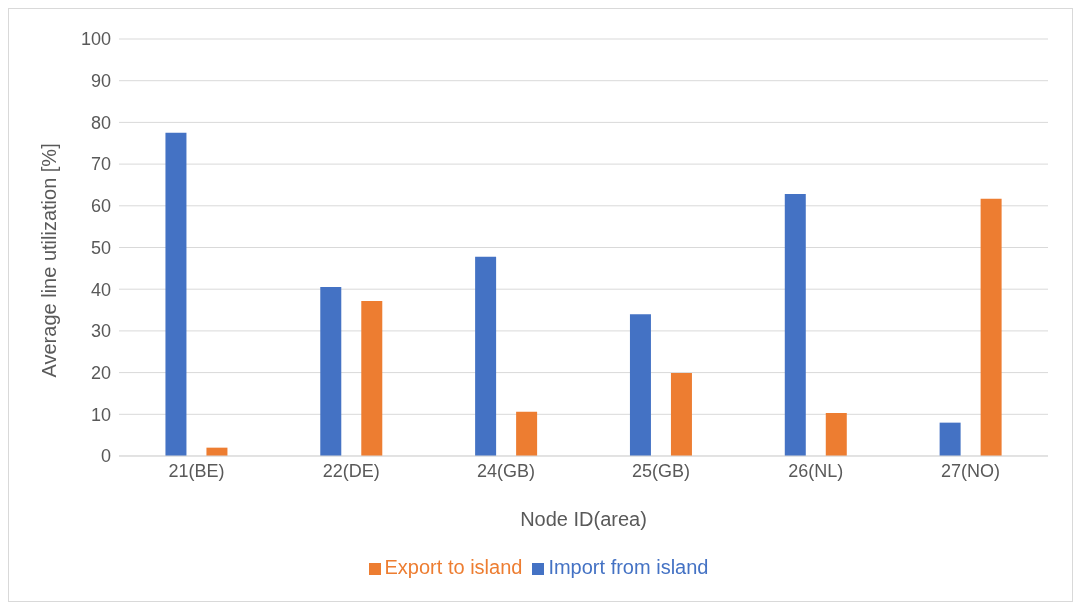 The width and height of the screenshot is (1079, 608). What do you see at coordinates (100, 206) in the screenshot?
I see `y-tick-label: 60` at bounding box center [100, 206].